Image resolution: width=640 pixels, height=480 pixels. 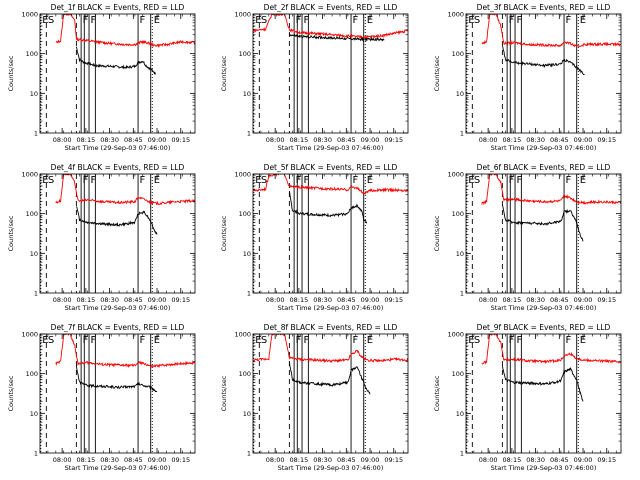 I want to click on panel-title: Det_9f BLACK = Events, RED = LLD, so click(x=544, y=327).